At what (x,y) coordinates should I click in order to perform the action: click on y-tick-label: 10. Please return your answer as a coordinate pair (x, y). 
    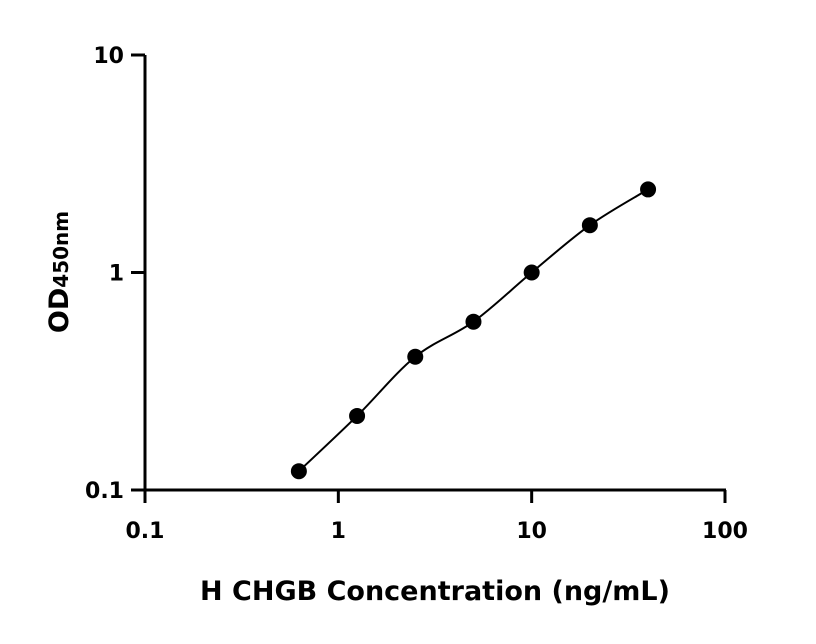
    Looking at the image, I should click on (108, 56).